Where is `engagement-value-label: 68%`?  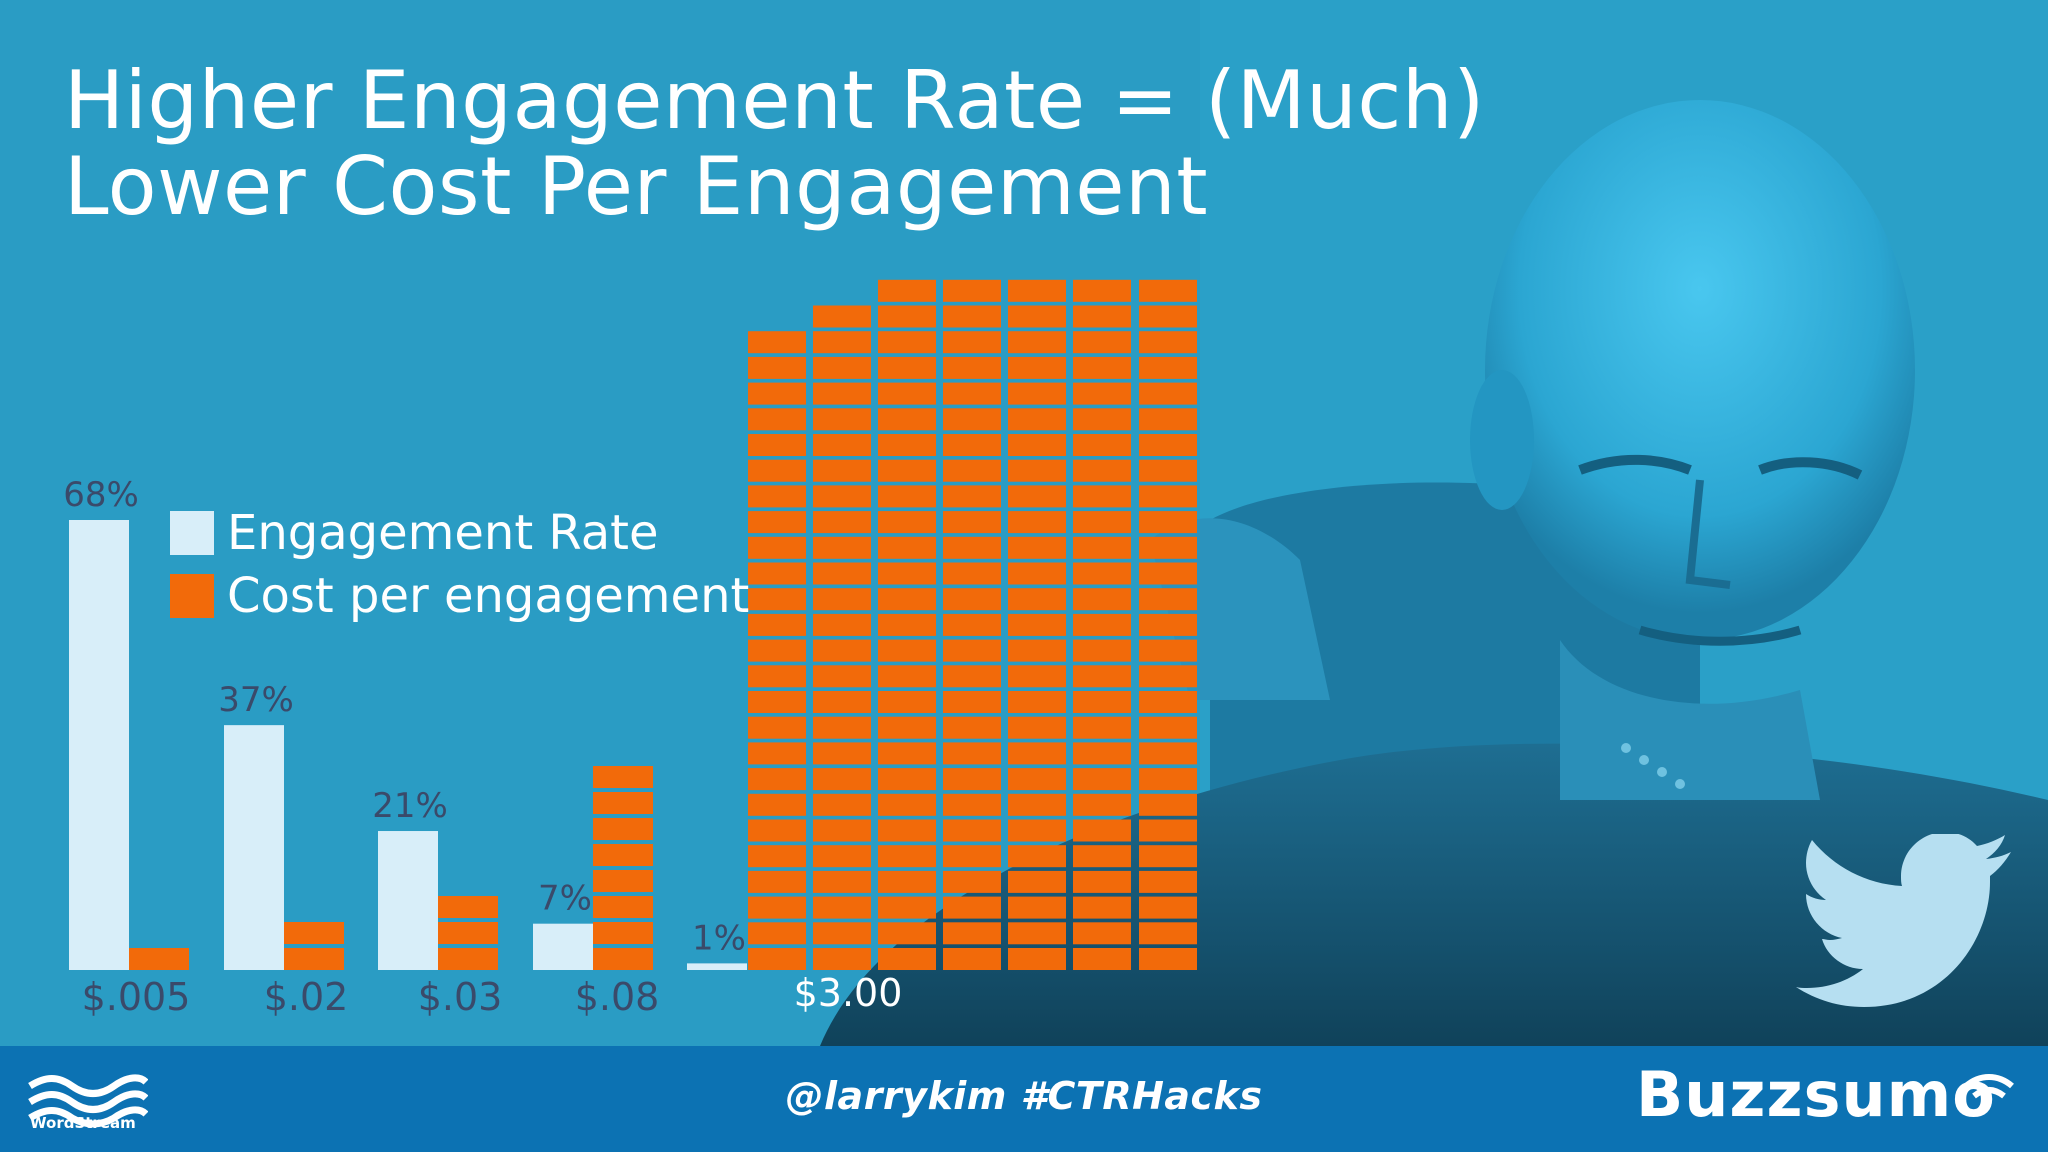 engagement-value-label: 68% is located at coordinates (101, 495).